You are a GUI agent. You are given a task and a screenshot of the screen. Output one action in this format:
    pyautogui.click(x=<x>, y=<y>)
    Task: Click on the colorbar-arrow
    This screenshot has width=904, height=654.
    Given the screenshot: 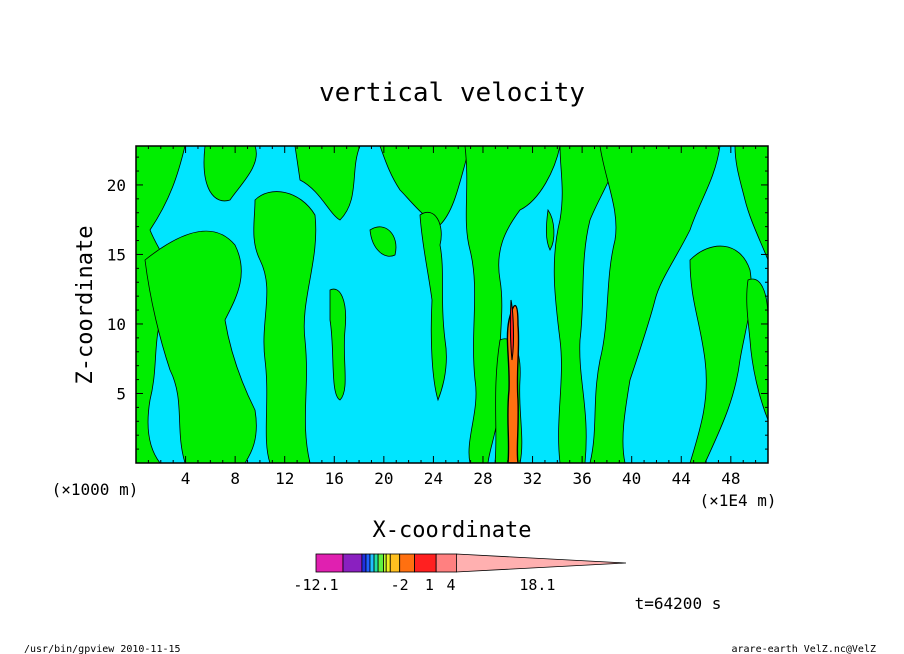 What is the action you would take?
    pyautogui.click(x=541, y=563)
    